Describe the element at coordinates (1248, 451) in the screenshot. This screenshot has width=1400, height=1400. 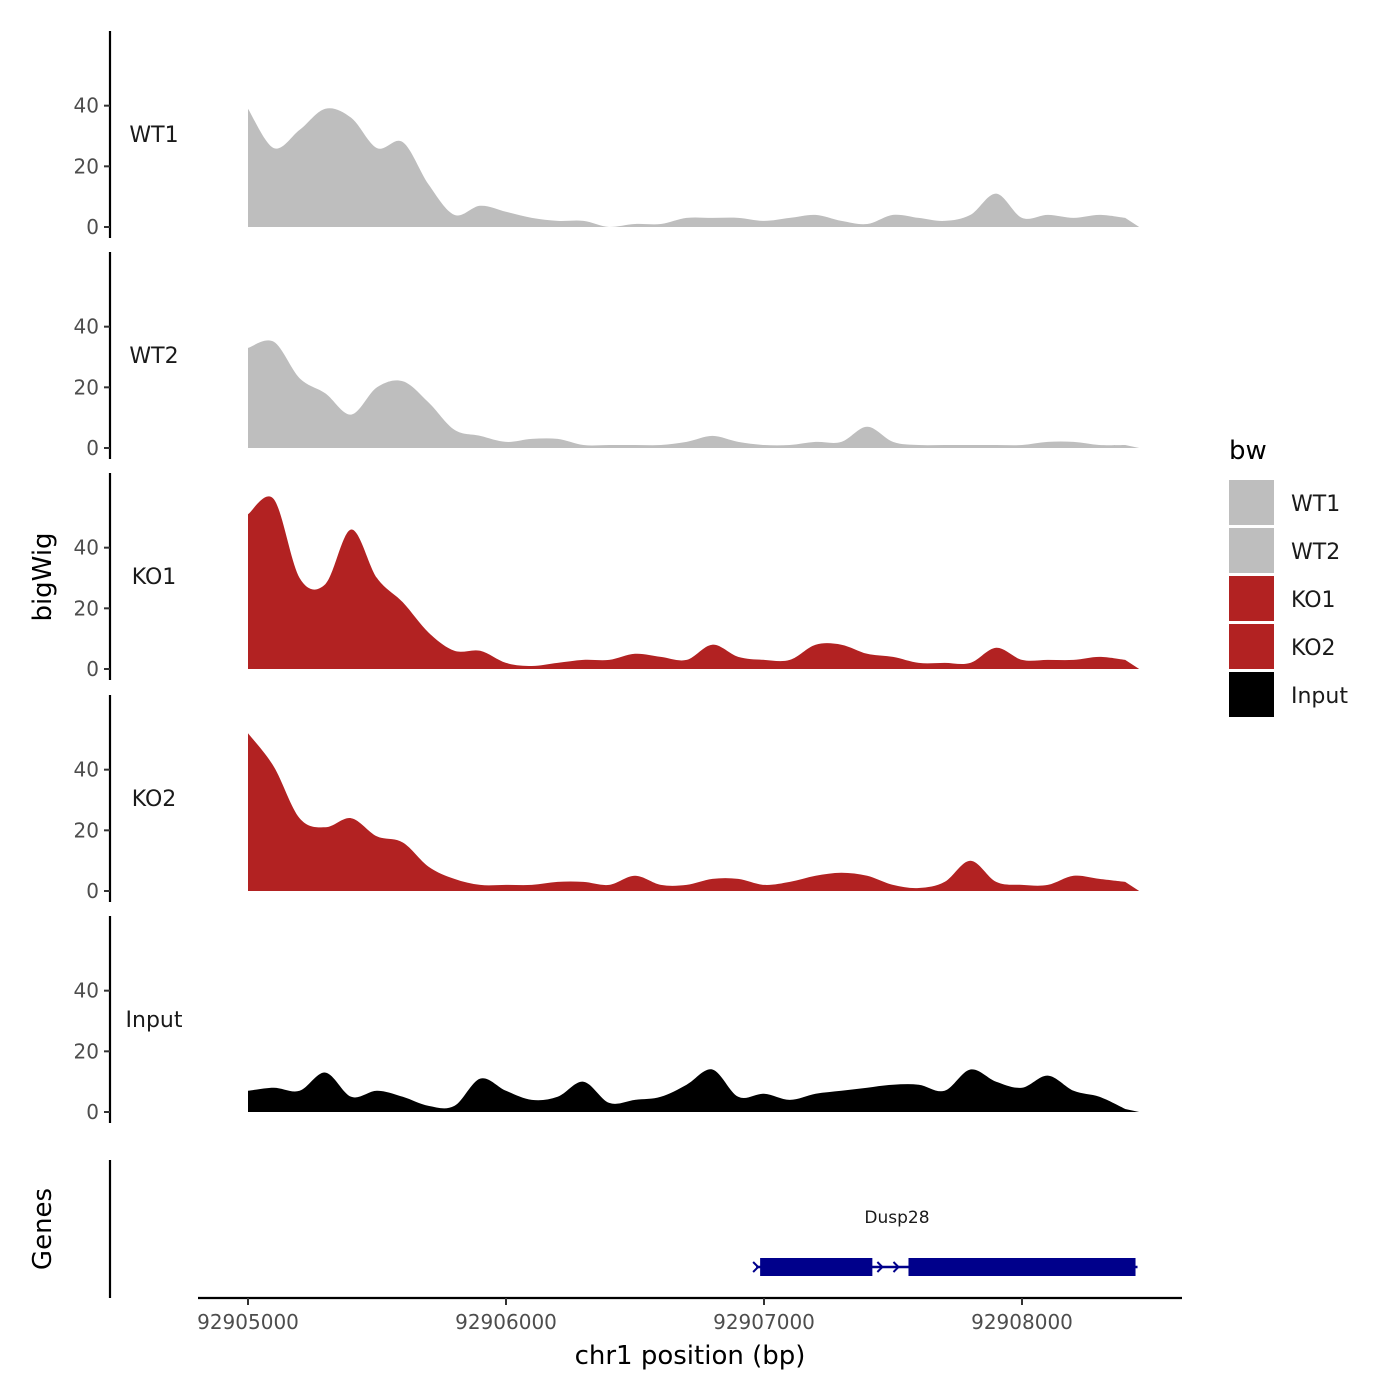
I see `legend-title: bw` at that location.